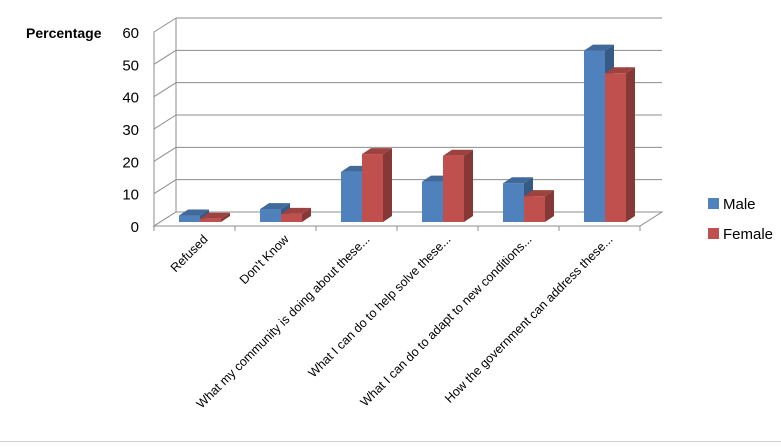 The image size is (781, 447). I want to click on legend-label-female: Female, so click(748, 234).